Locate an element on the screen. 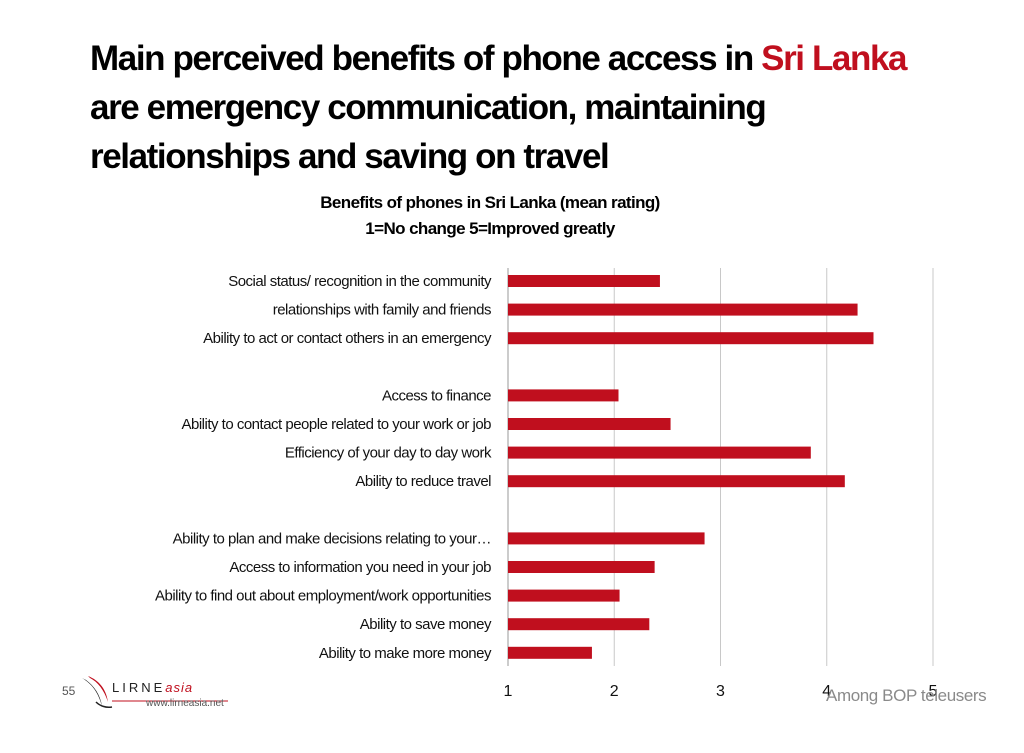 Image resolution: width=1024 pixels, height=753 pixels. category-label: Ability to save money is located at coordinates (426, 624).